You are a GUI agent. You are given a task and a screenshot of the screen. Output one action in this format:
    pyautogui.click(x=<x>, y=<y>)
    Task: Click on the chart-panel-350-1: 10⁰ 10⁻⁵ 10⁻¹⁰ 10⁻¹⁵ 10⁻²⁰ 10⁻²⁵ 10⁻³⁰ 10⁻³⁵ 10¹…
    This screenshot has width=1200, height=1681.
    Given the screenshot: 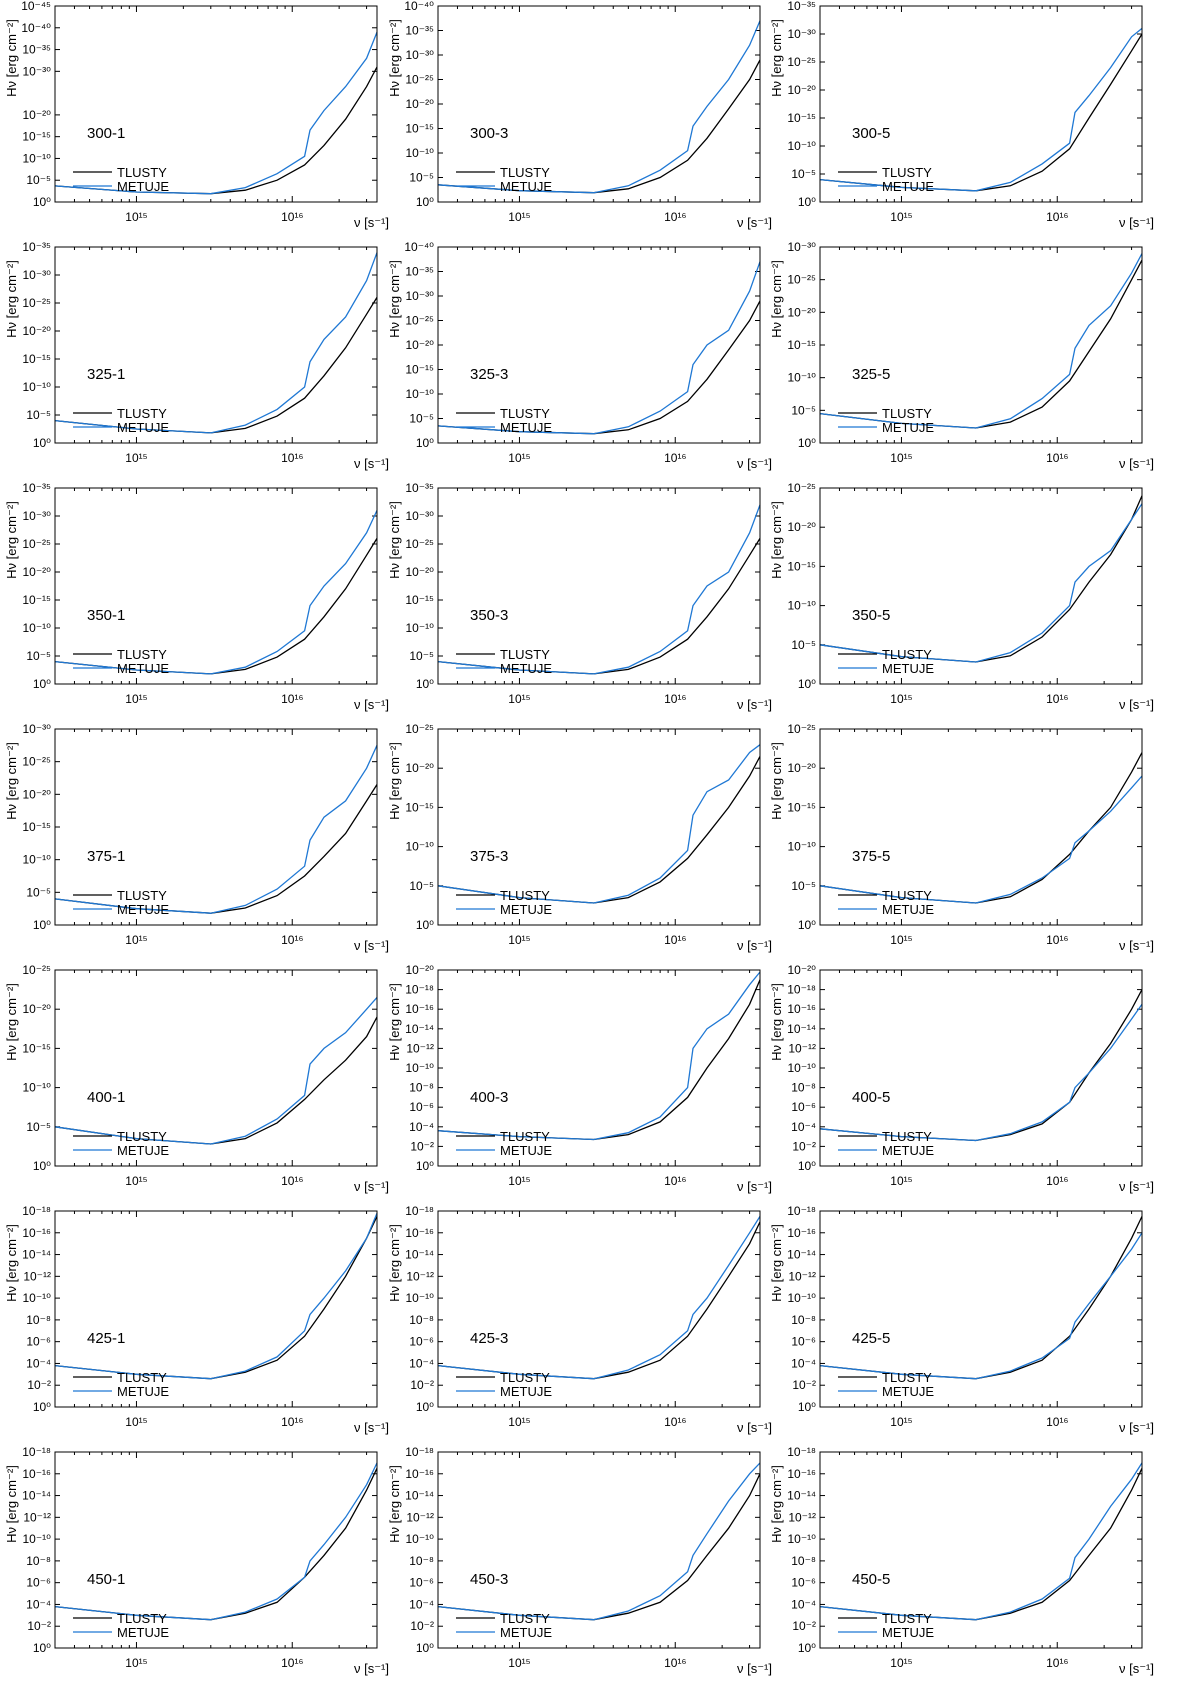 What is the action you would take?
    pyautogui.click(x=196, y=596)
    